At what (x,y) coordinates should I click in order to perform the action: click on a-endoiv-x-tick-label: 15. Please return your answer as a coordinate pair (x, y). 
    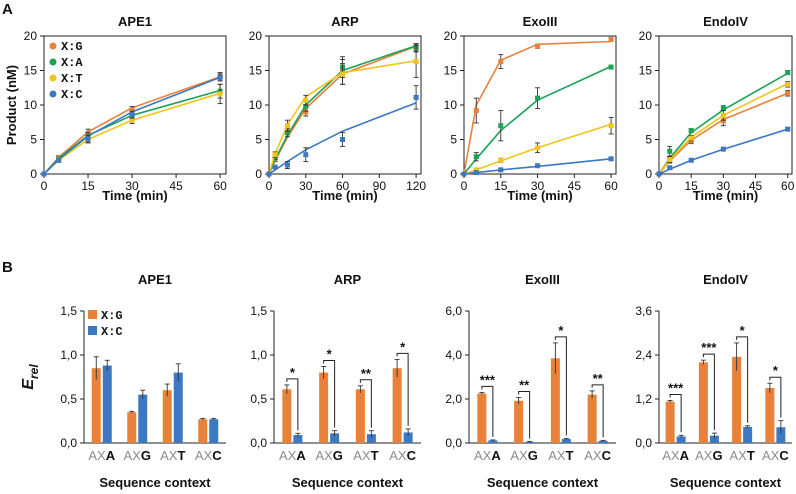
    Looking at the image, I should click on (691, 186).